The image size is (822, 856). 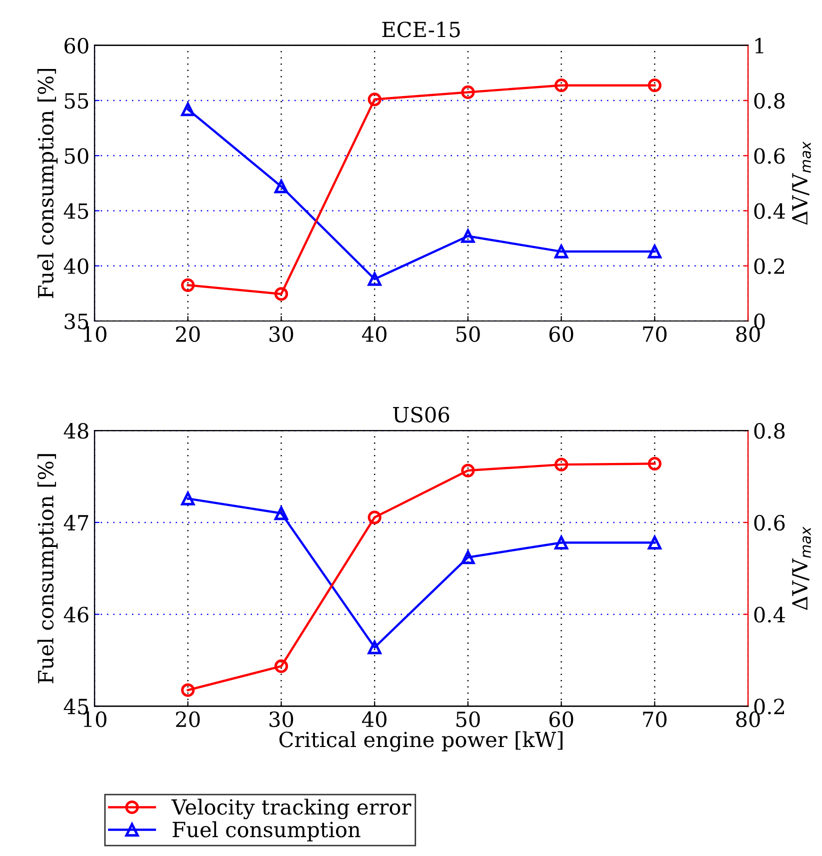 I want to click on y-tick-label: 40, so click(x=76, y=266).